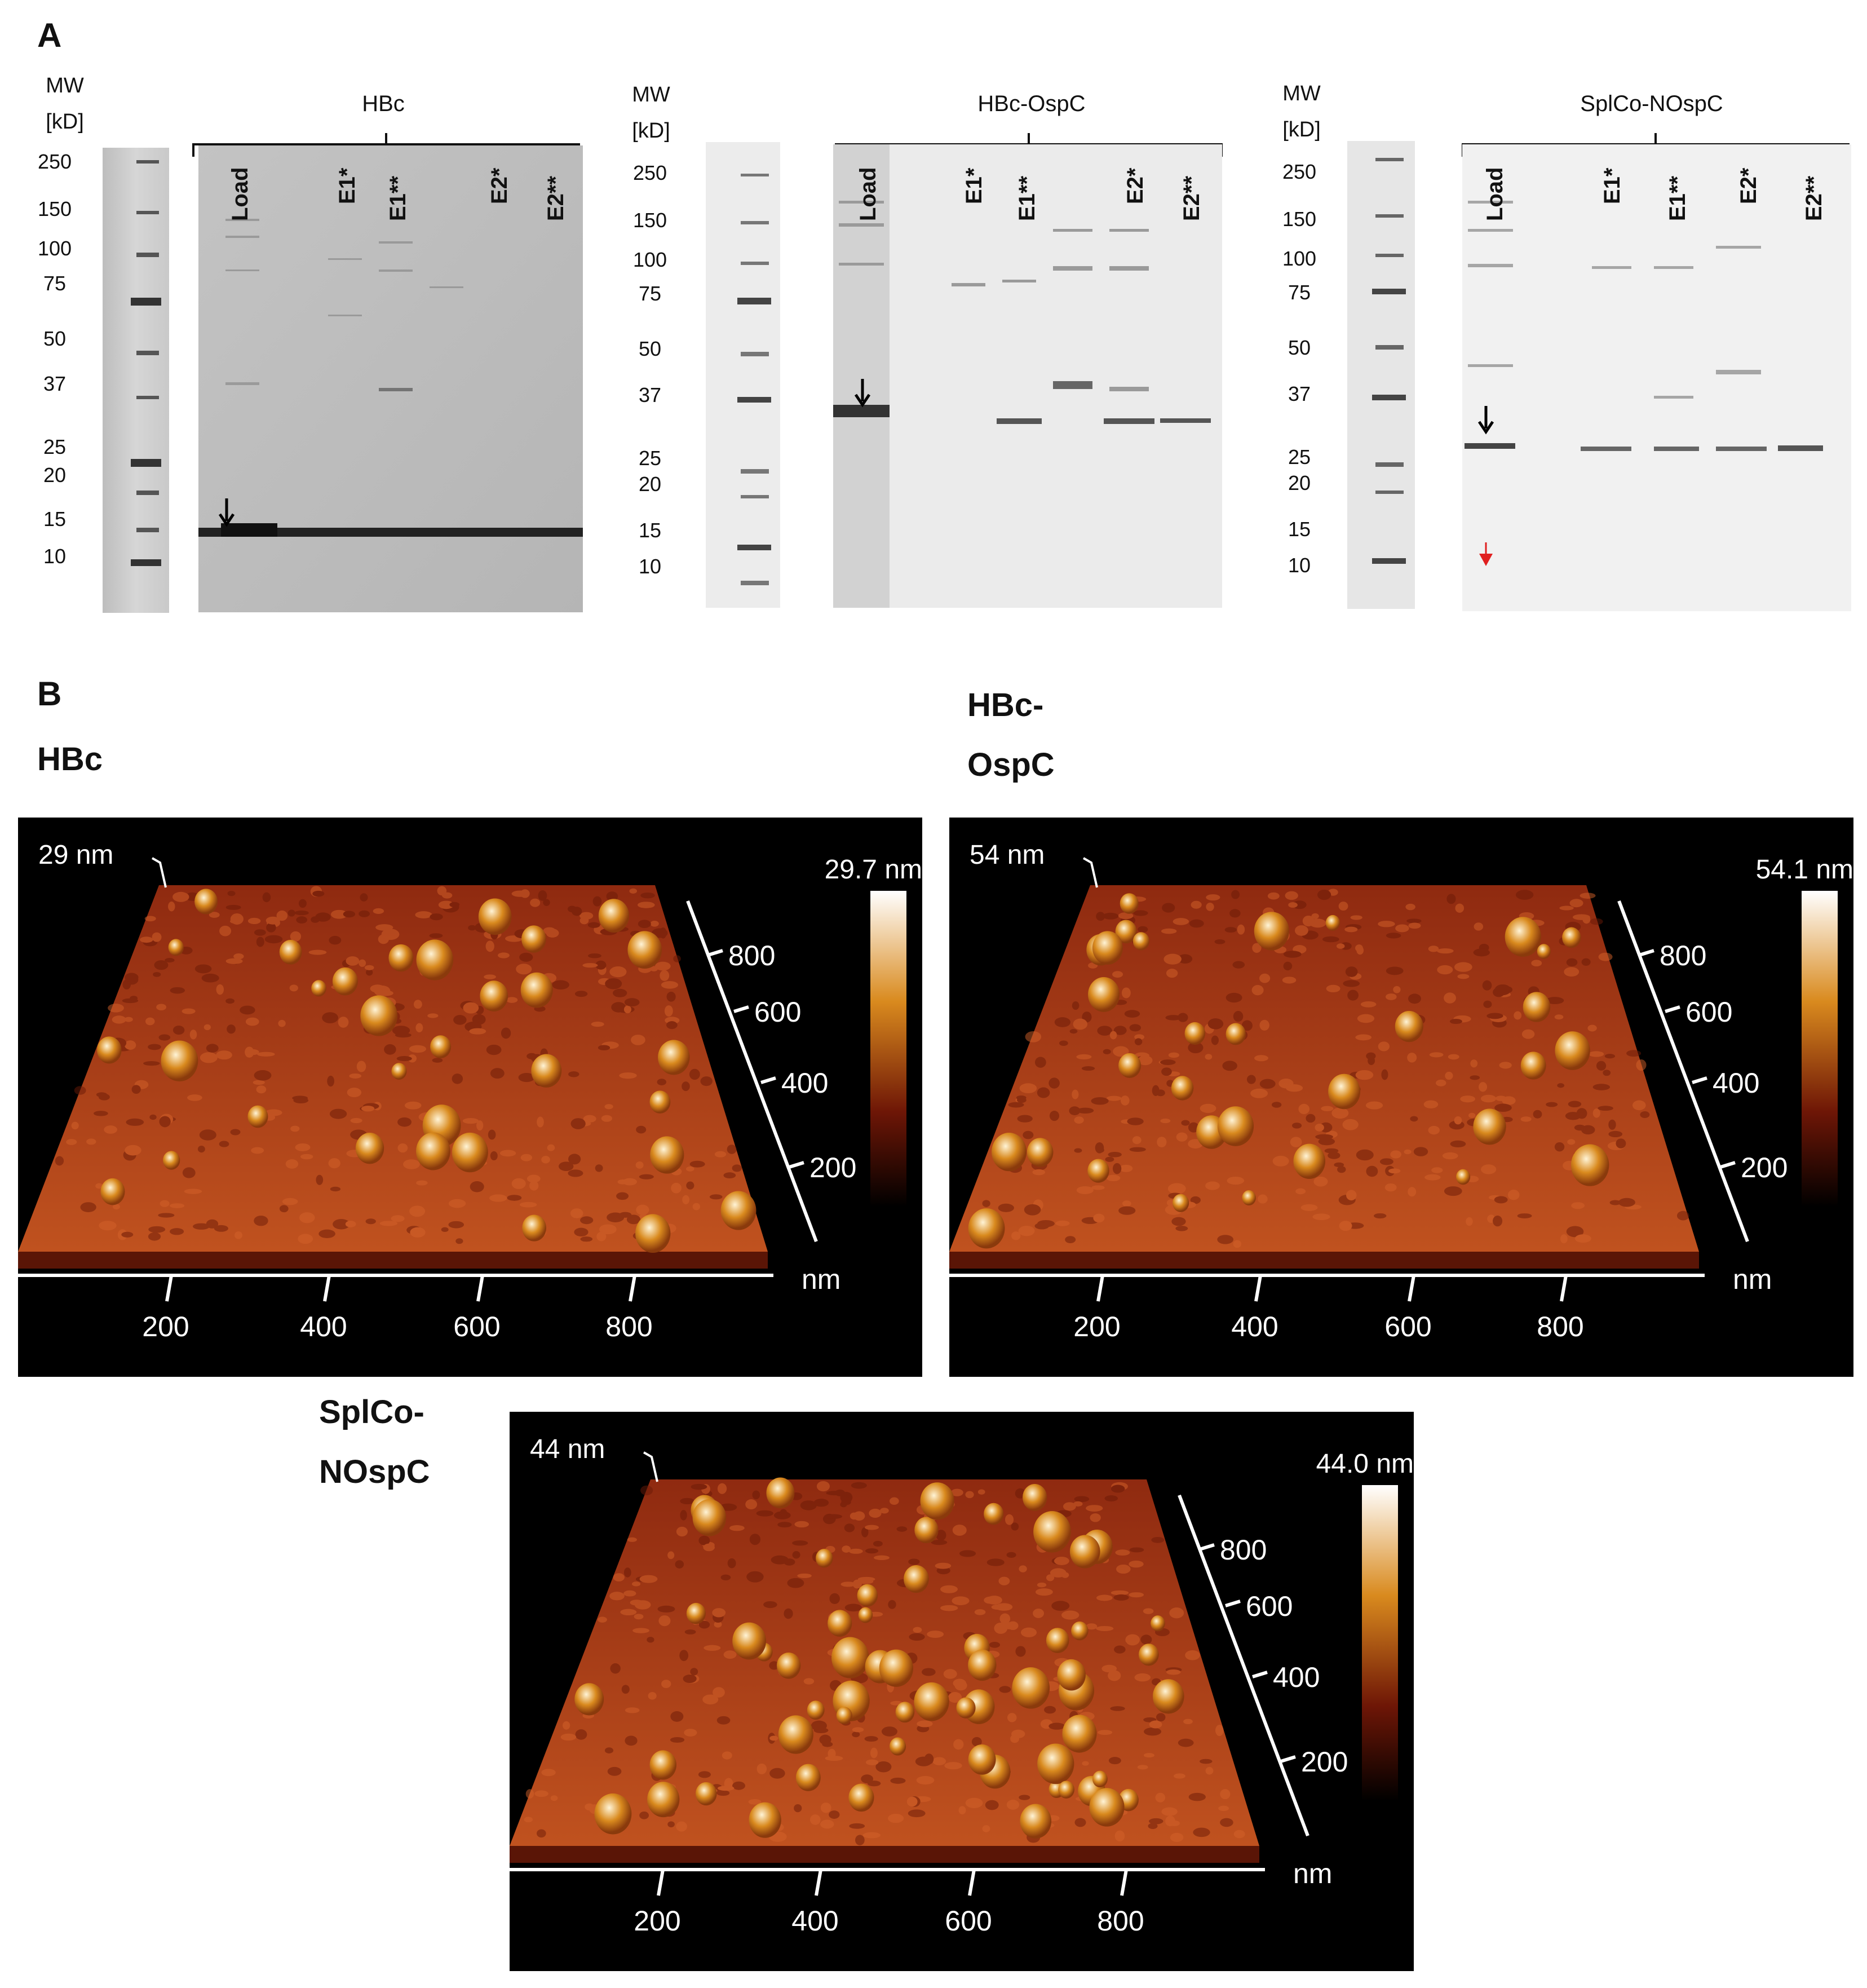  I want to click on afm-image-hbc-ospc: 54 nm 200 400 600 800 nm 800 600 400 200 54.1 nm, so click(1401, 1097).